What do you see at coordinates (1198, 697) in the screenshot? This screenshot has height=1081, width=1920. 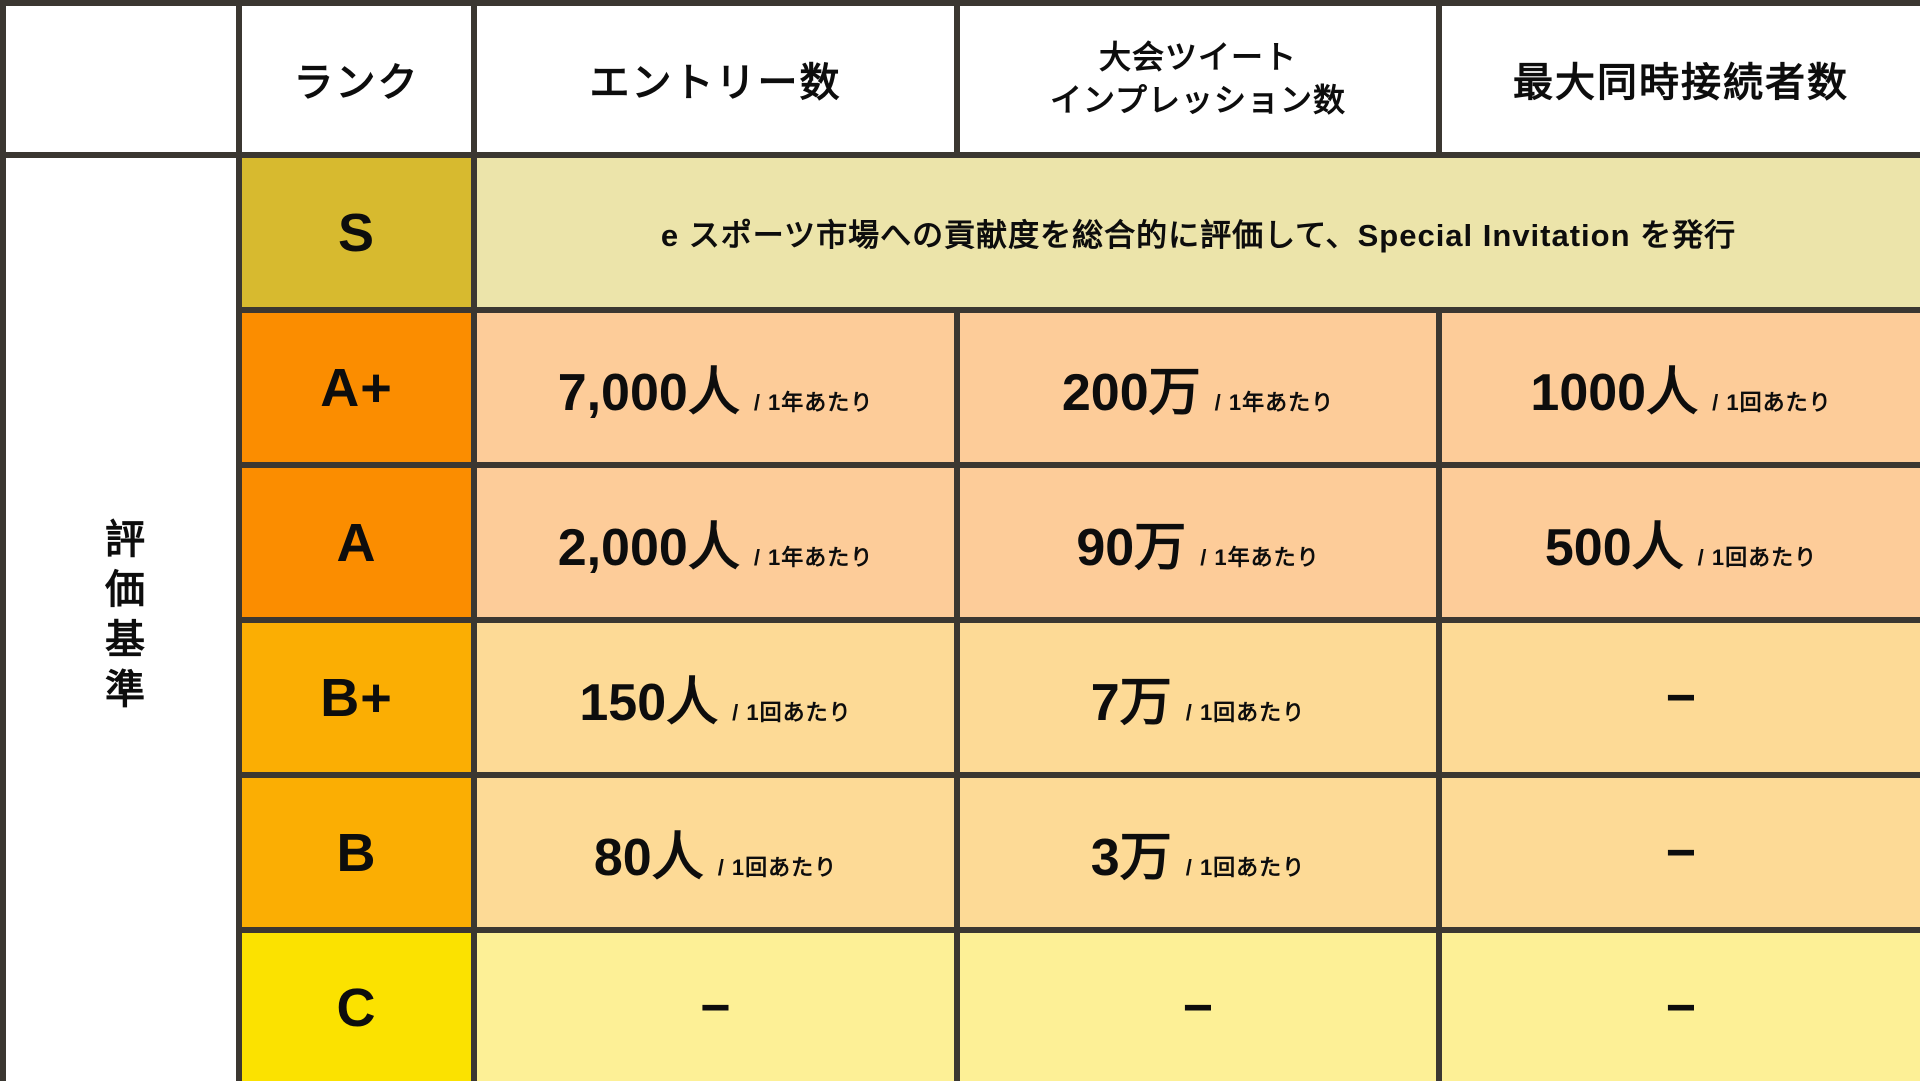 I see `impressions-cell-b-plus: 7万 / 1回あたり` at bounding box center [1198, 697].